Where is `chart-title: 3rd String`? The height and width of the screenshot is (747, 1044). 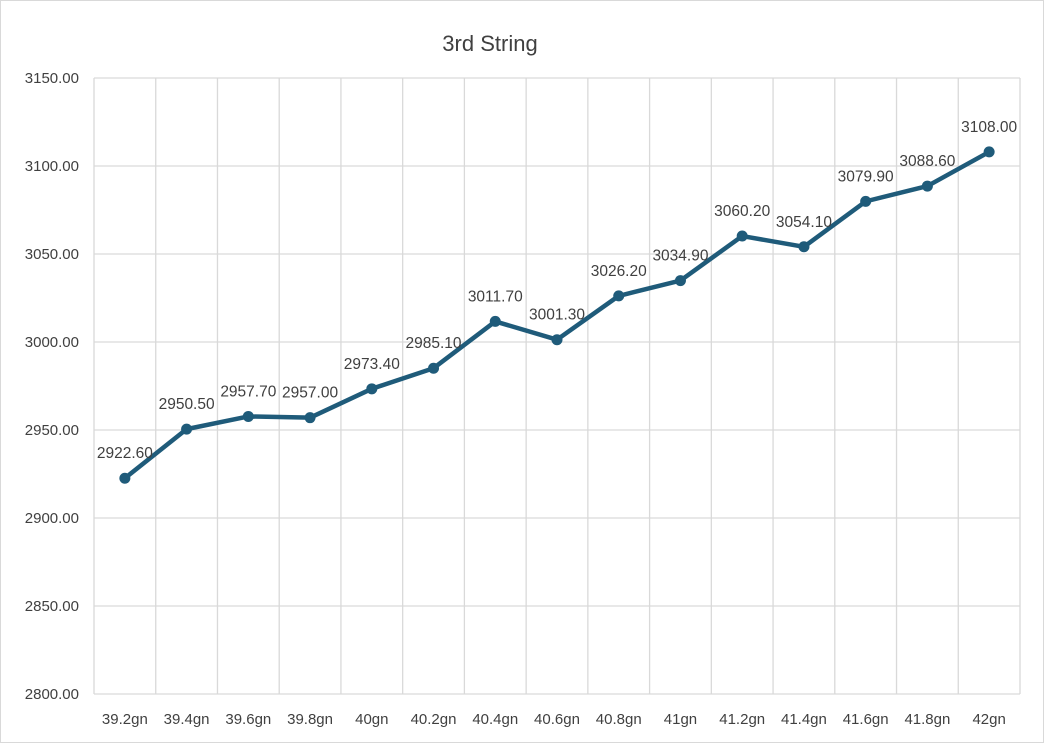 chart-title: 3rd String is located at coordinates (489, 43).